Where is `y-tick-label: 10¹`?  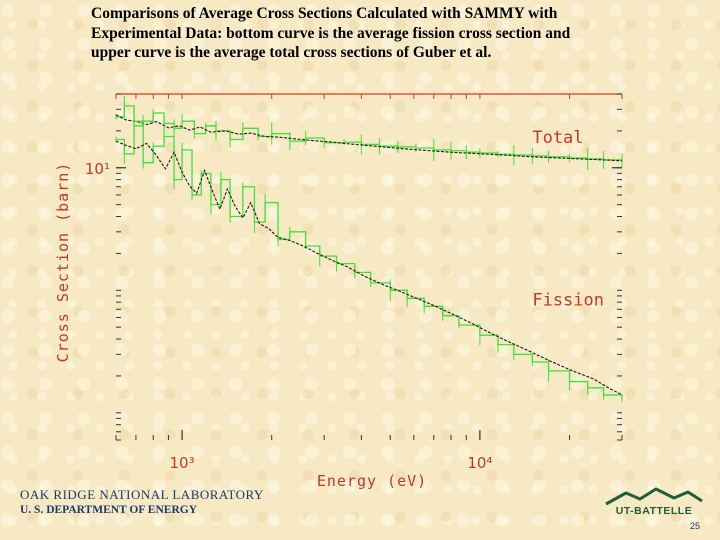
y-tick-label: 10¹ is located at coordinates (97, 169).